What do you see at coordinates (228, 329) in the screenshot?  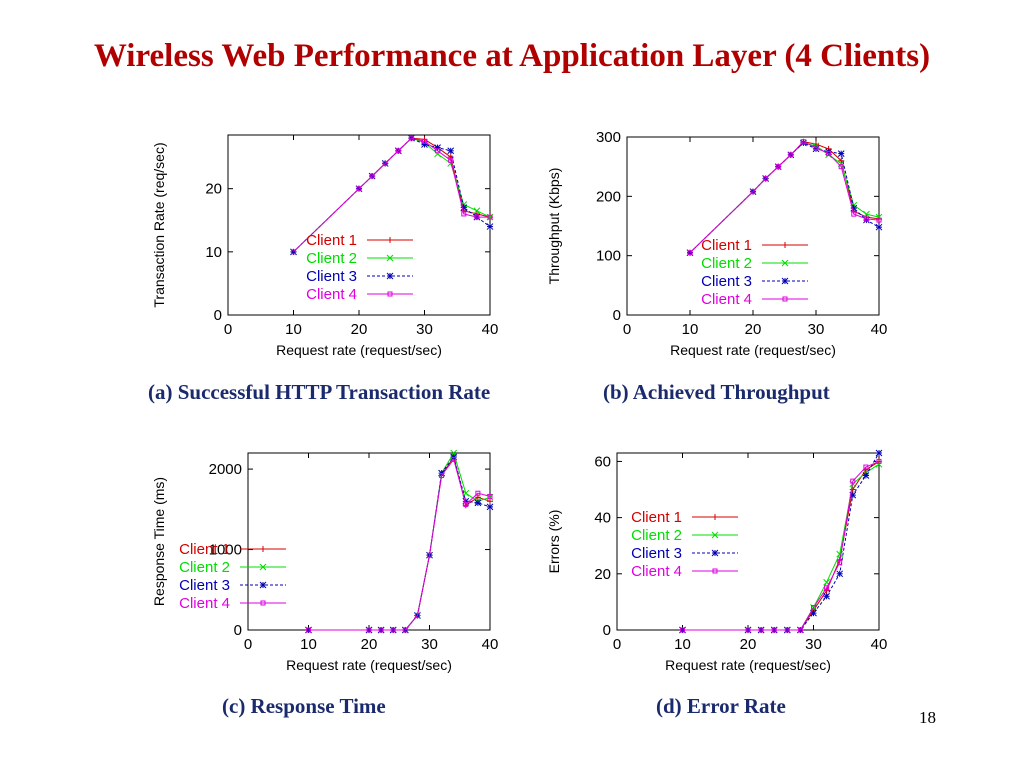 I see `x-tick-label: 0` at bounding box center [228, 329].